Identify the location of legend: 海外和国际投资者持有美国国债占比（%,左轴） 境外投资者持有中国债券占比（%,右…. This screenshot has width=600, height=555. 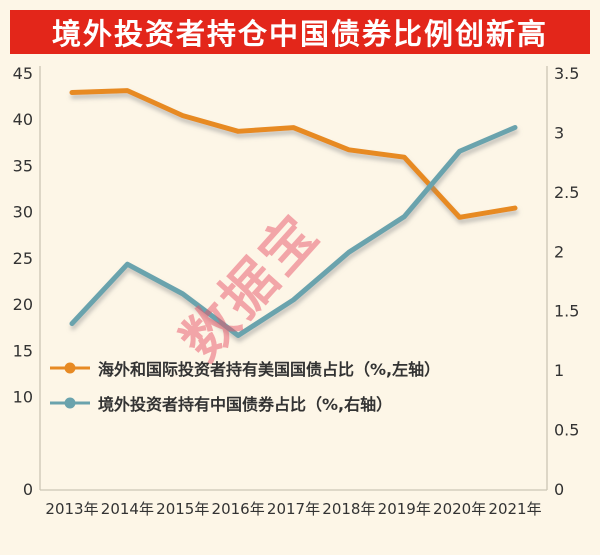
(245, 385).